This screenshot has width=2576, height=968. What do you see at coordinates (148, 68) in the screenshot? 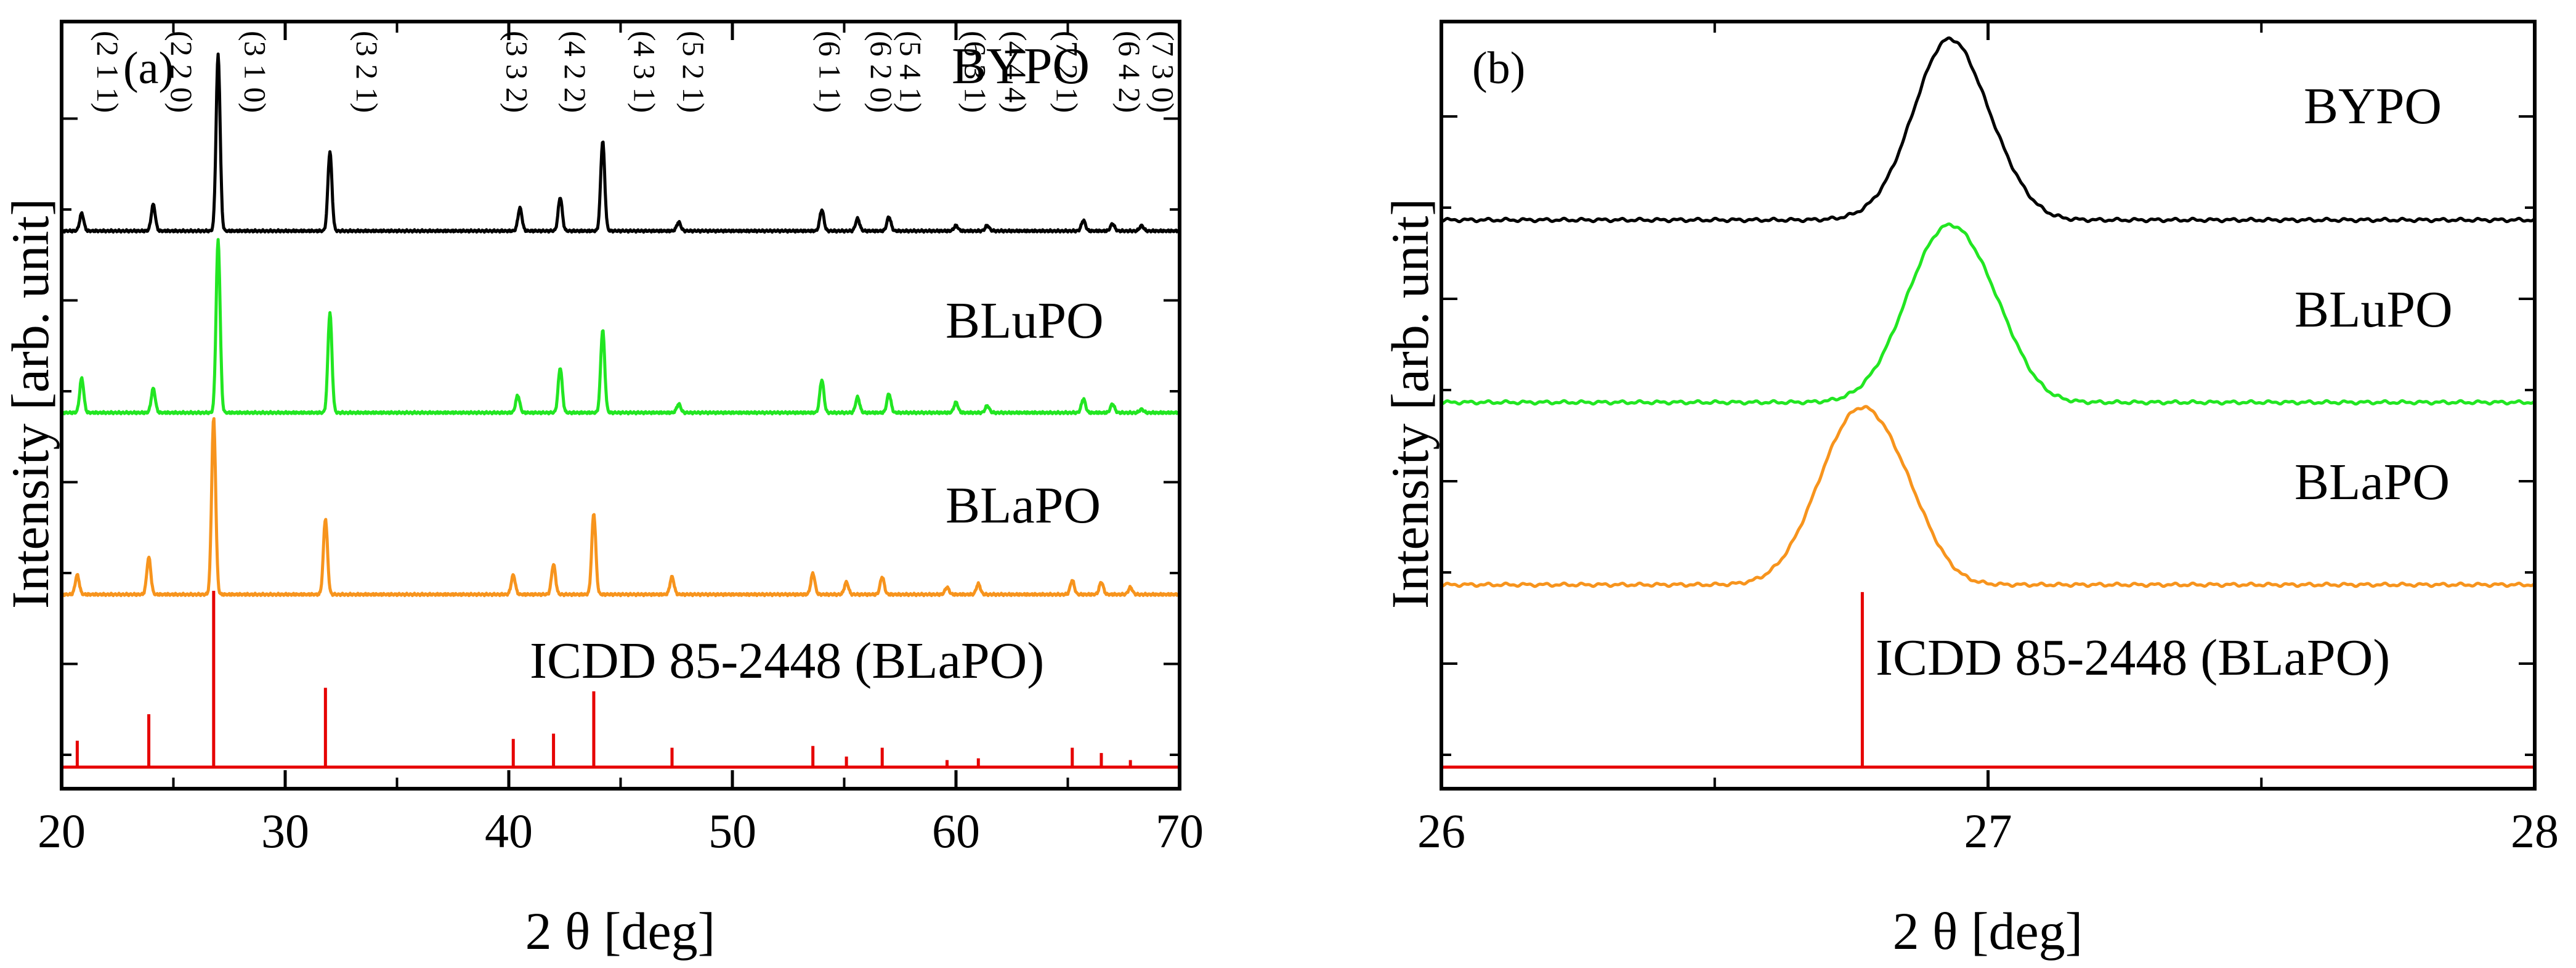
I see `panel-a-label: (a)` at bounding box center [148, 68].